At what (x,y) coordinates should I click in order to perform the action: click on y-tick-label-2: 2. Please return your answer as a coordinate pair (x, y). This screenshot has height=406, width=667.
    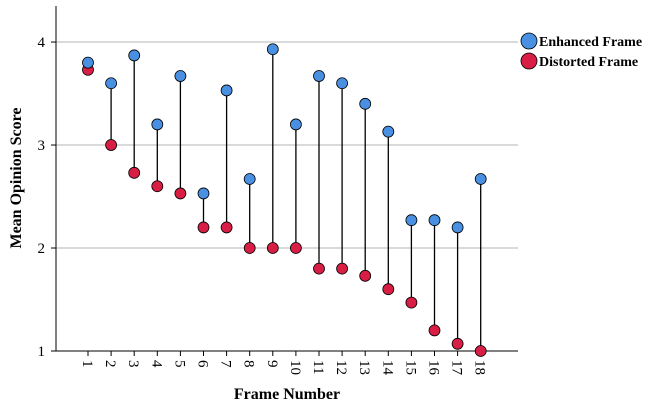
    Looking at the image, I should click on (42, 249).